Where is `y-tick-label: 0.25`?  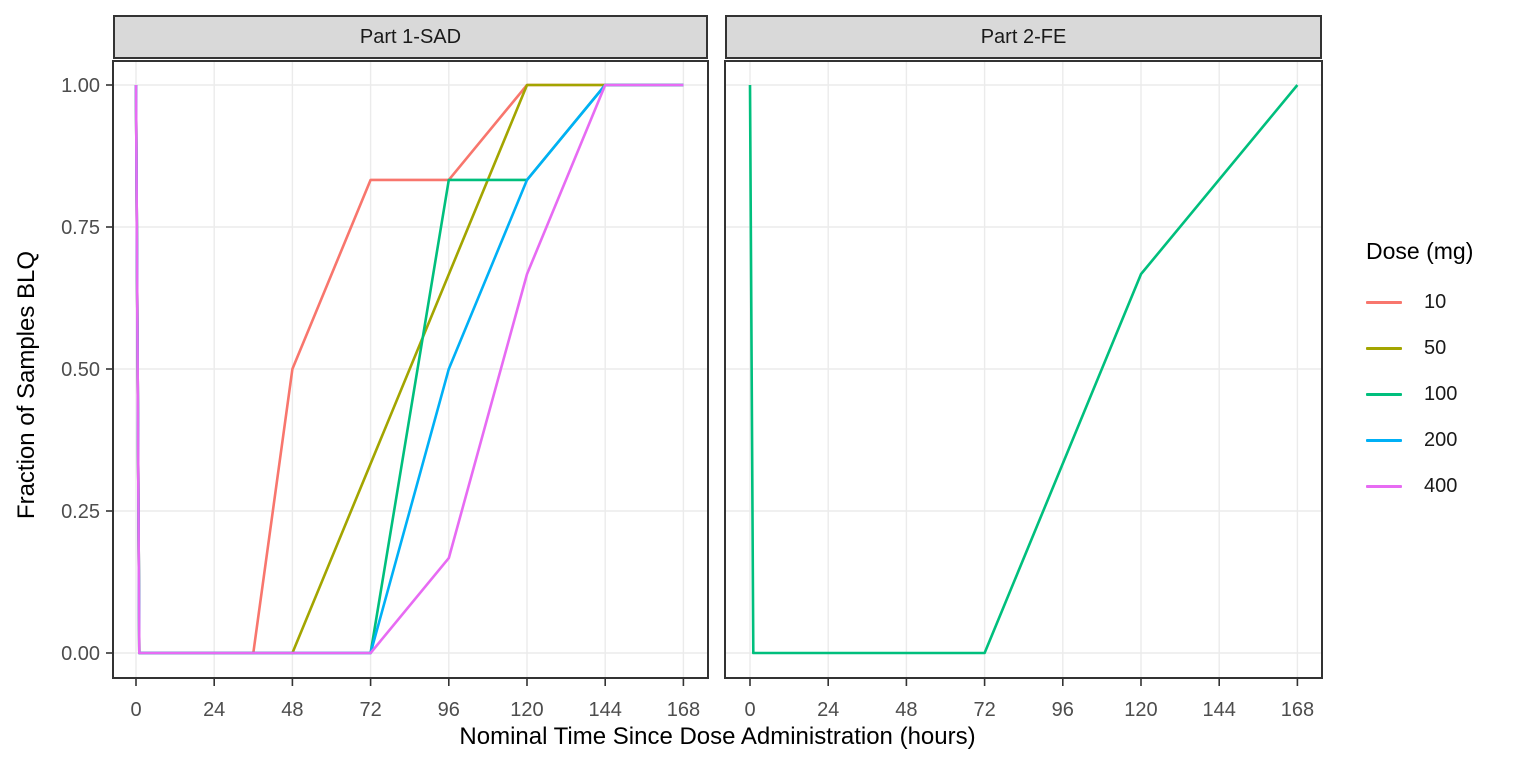
y-tick-label: 0.25 is located at coordinates (80, 512).